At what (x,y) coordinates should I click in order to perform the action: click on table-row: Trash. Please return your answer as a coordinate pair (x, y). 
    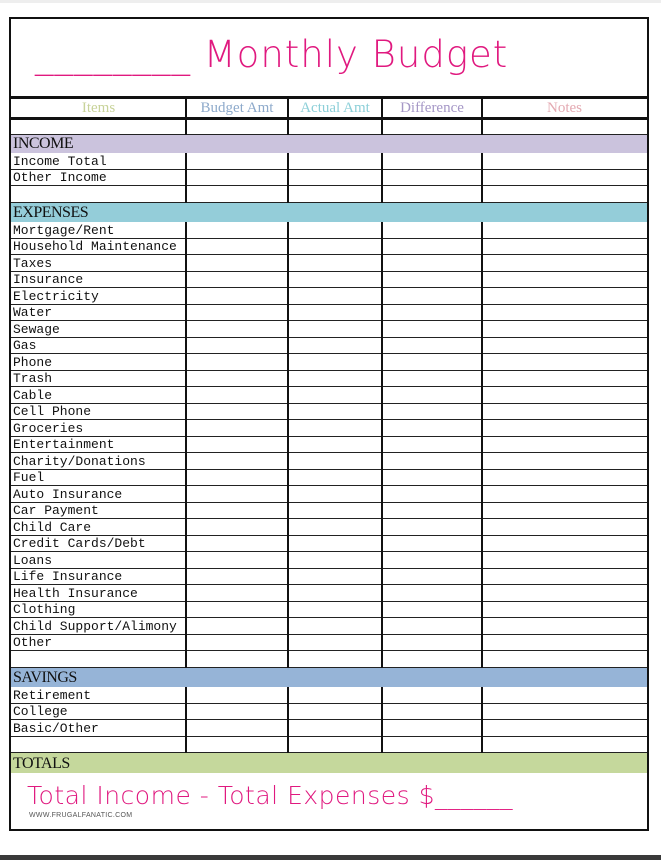
    Looking at the image, I should click on (329, 379).